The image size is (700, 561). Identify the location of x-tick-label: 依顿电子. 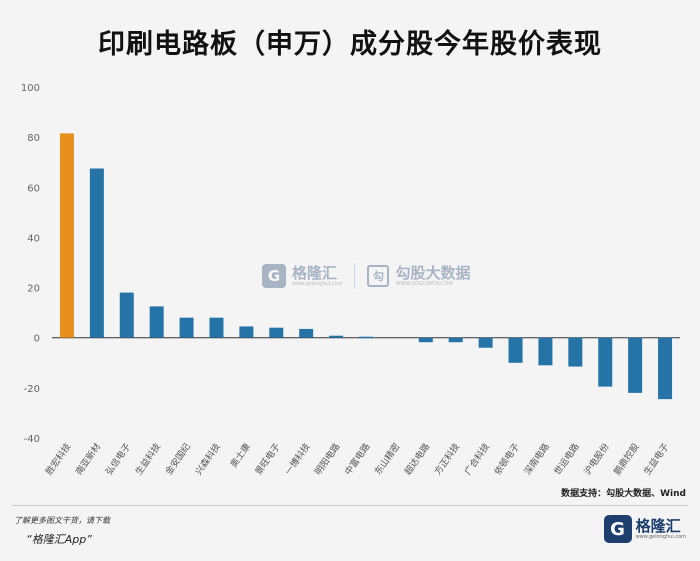
(506, 459).